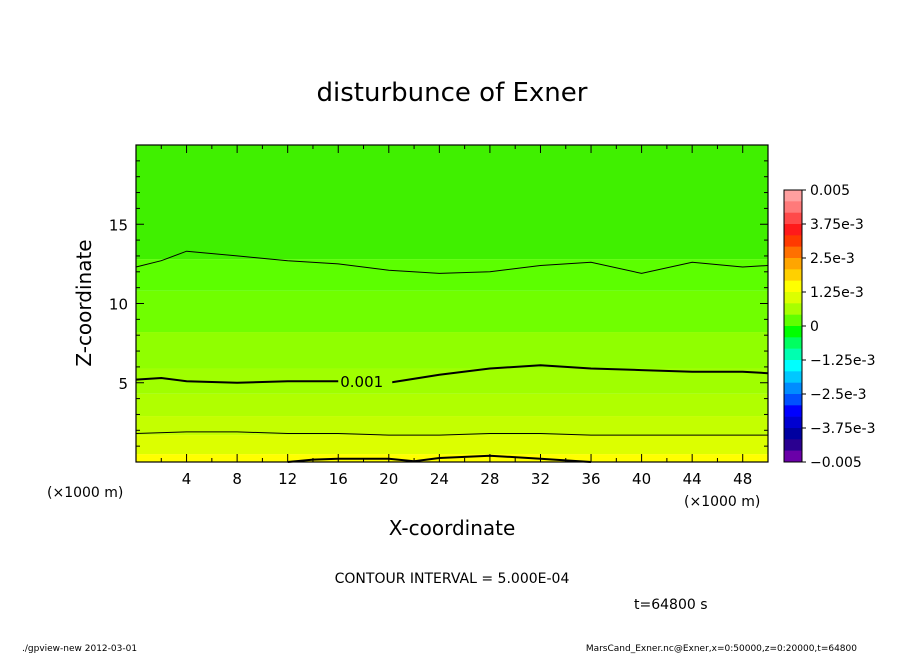  What do you see at coordinates (118, 305) in the screenshot?
I see `y-tick-label: 10` at bounding box center [118, 305].